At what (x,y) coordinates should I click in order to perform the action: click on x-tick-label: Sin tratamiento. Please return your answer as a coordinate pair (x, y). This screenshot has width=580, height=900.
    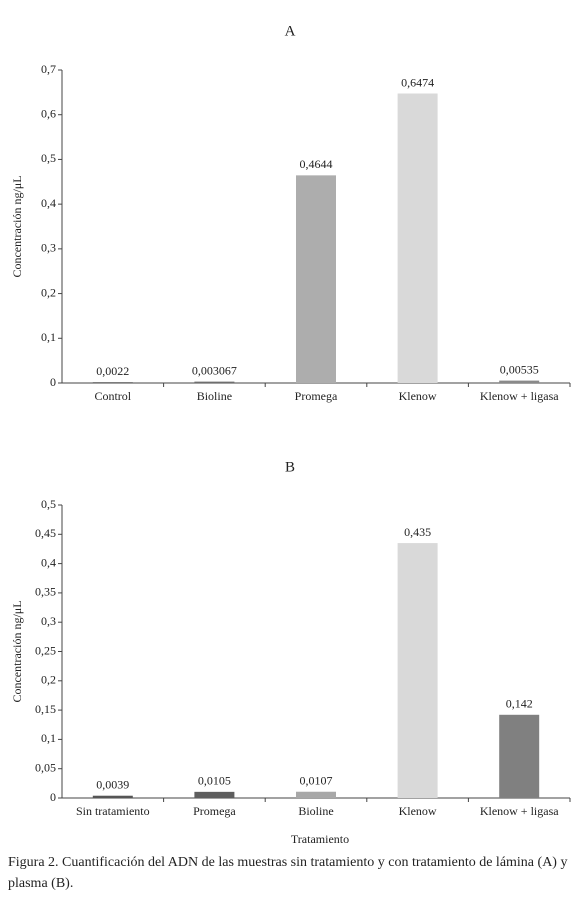
    Looking at the image, I should click on (113, 811).